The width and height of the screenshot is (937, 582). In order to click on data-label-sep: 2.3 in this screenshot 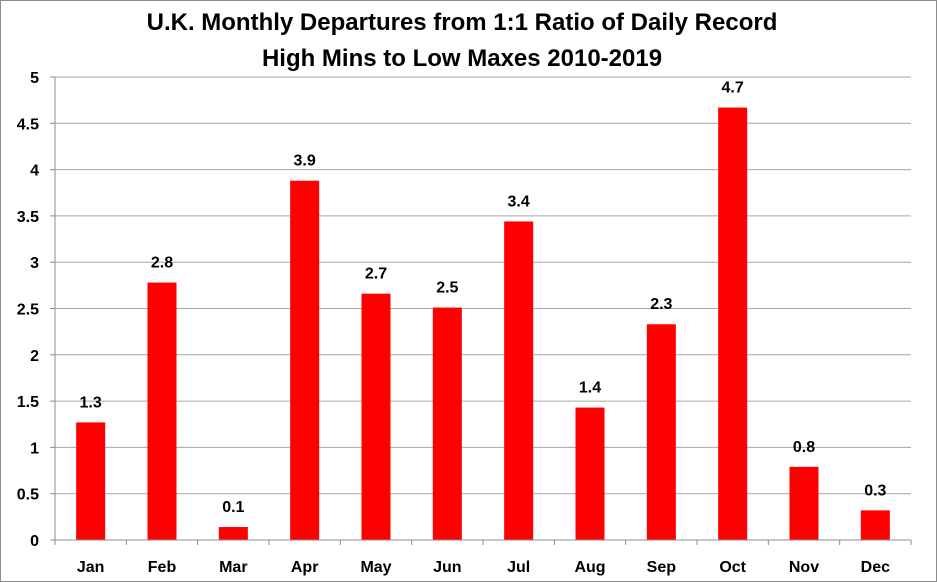, I will do `click(661, 304)`.